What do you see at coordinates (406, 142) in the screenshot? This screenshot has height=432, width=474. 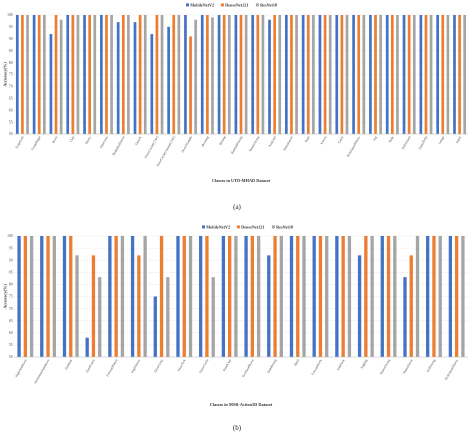 I see `x-tick-label: SitToStand` at bounding box center [406, 142].